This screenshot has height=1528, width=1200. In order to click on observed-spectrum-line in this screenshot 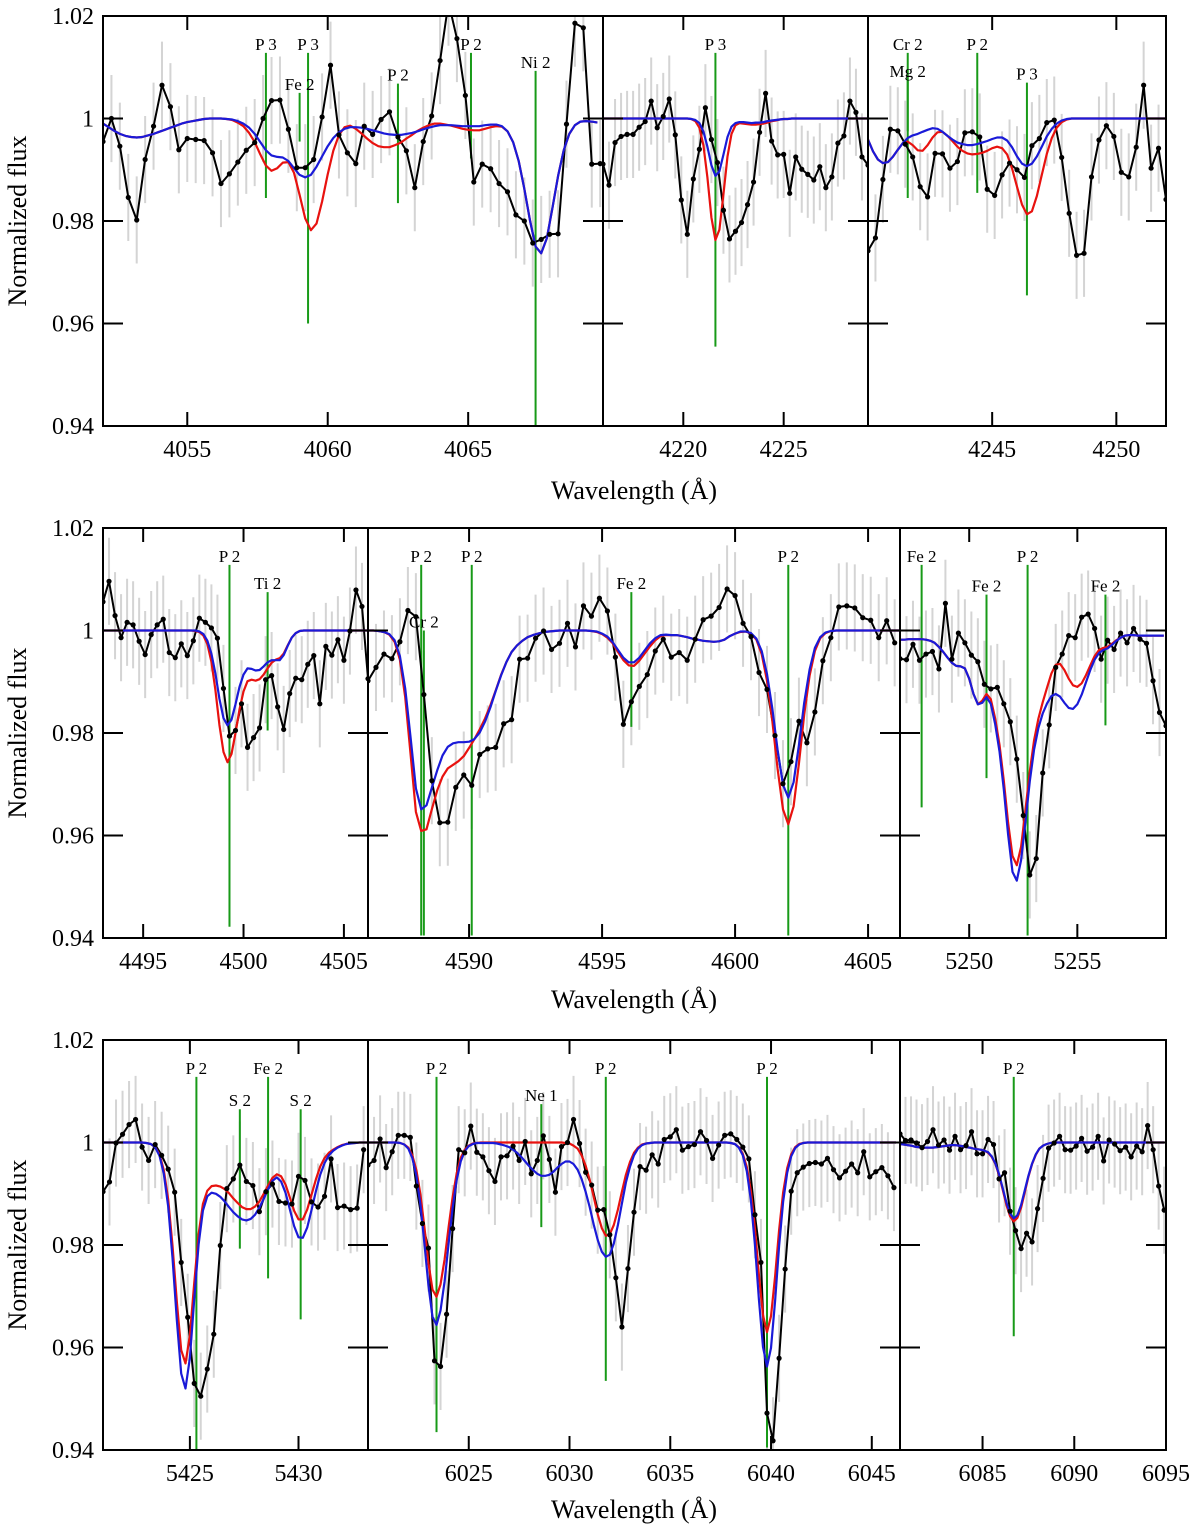, I will do `click(352, 130)`.